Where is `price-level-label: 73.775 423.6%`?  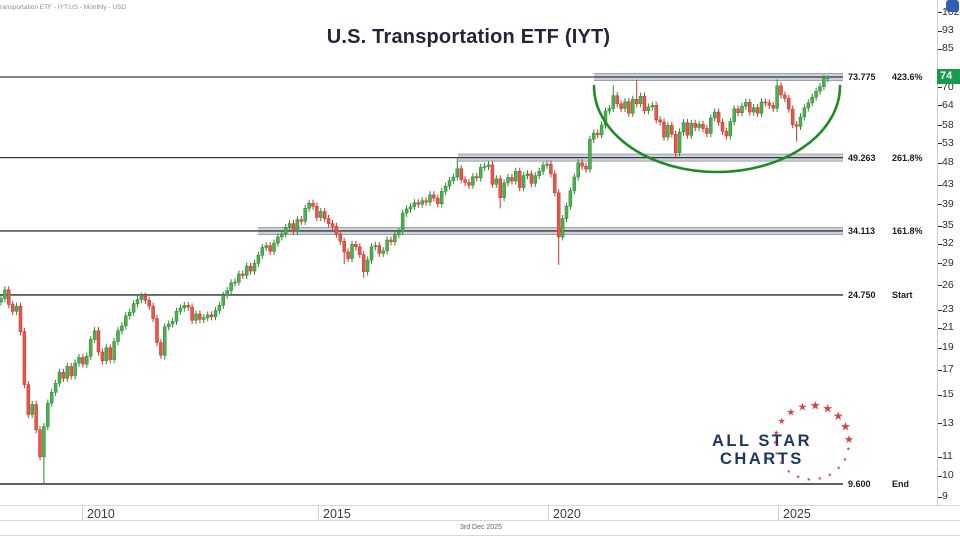
price-level-label: 73.775 423.6% is located at coordinates (885, 77).